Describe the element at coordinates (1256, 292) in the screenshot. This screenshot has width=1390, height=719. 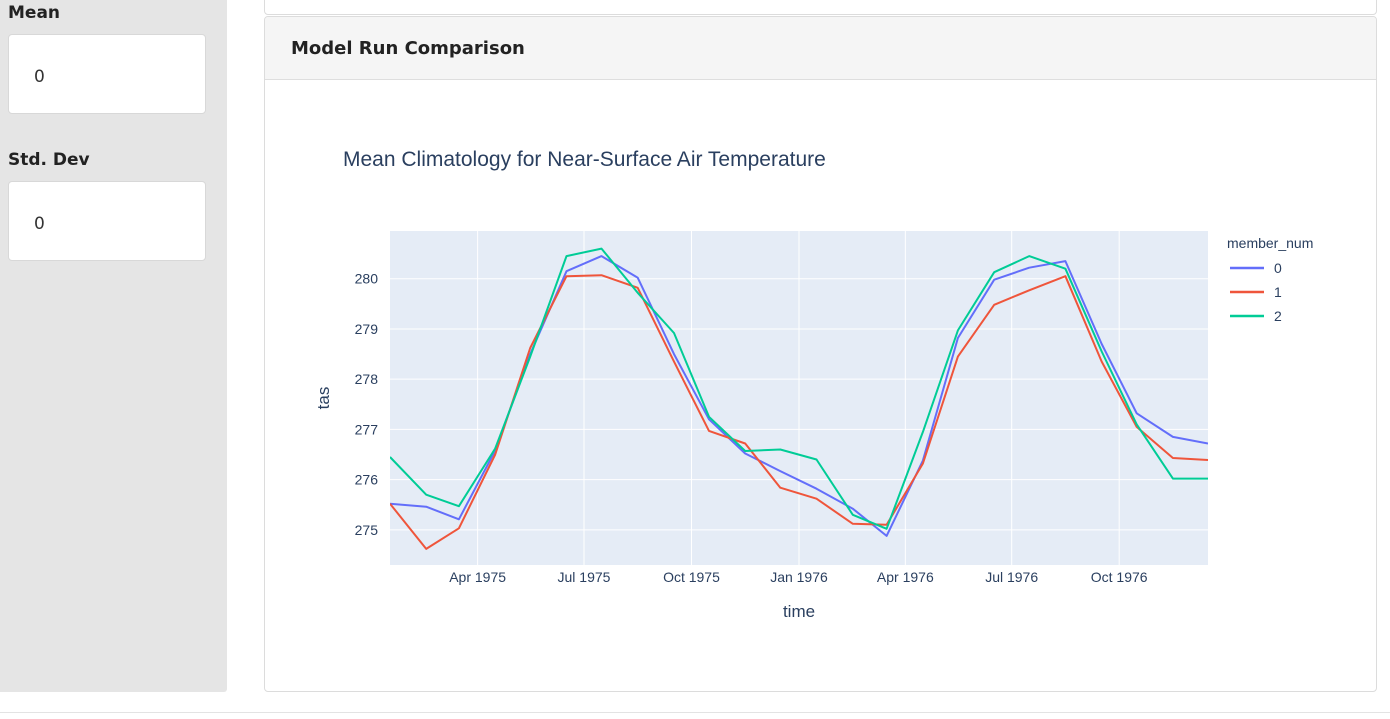
I see `legend-item-1: 1` at that location.